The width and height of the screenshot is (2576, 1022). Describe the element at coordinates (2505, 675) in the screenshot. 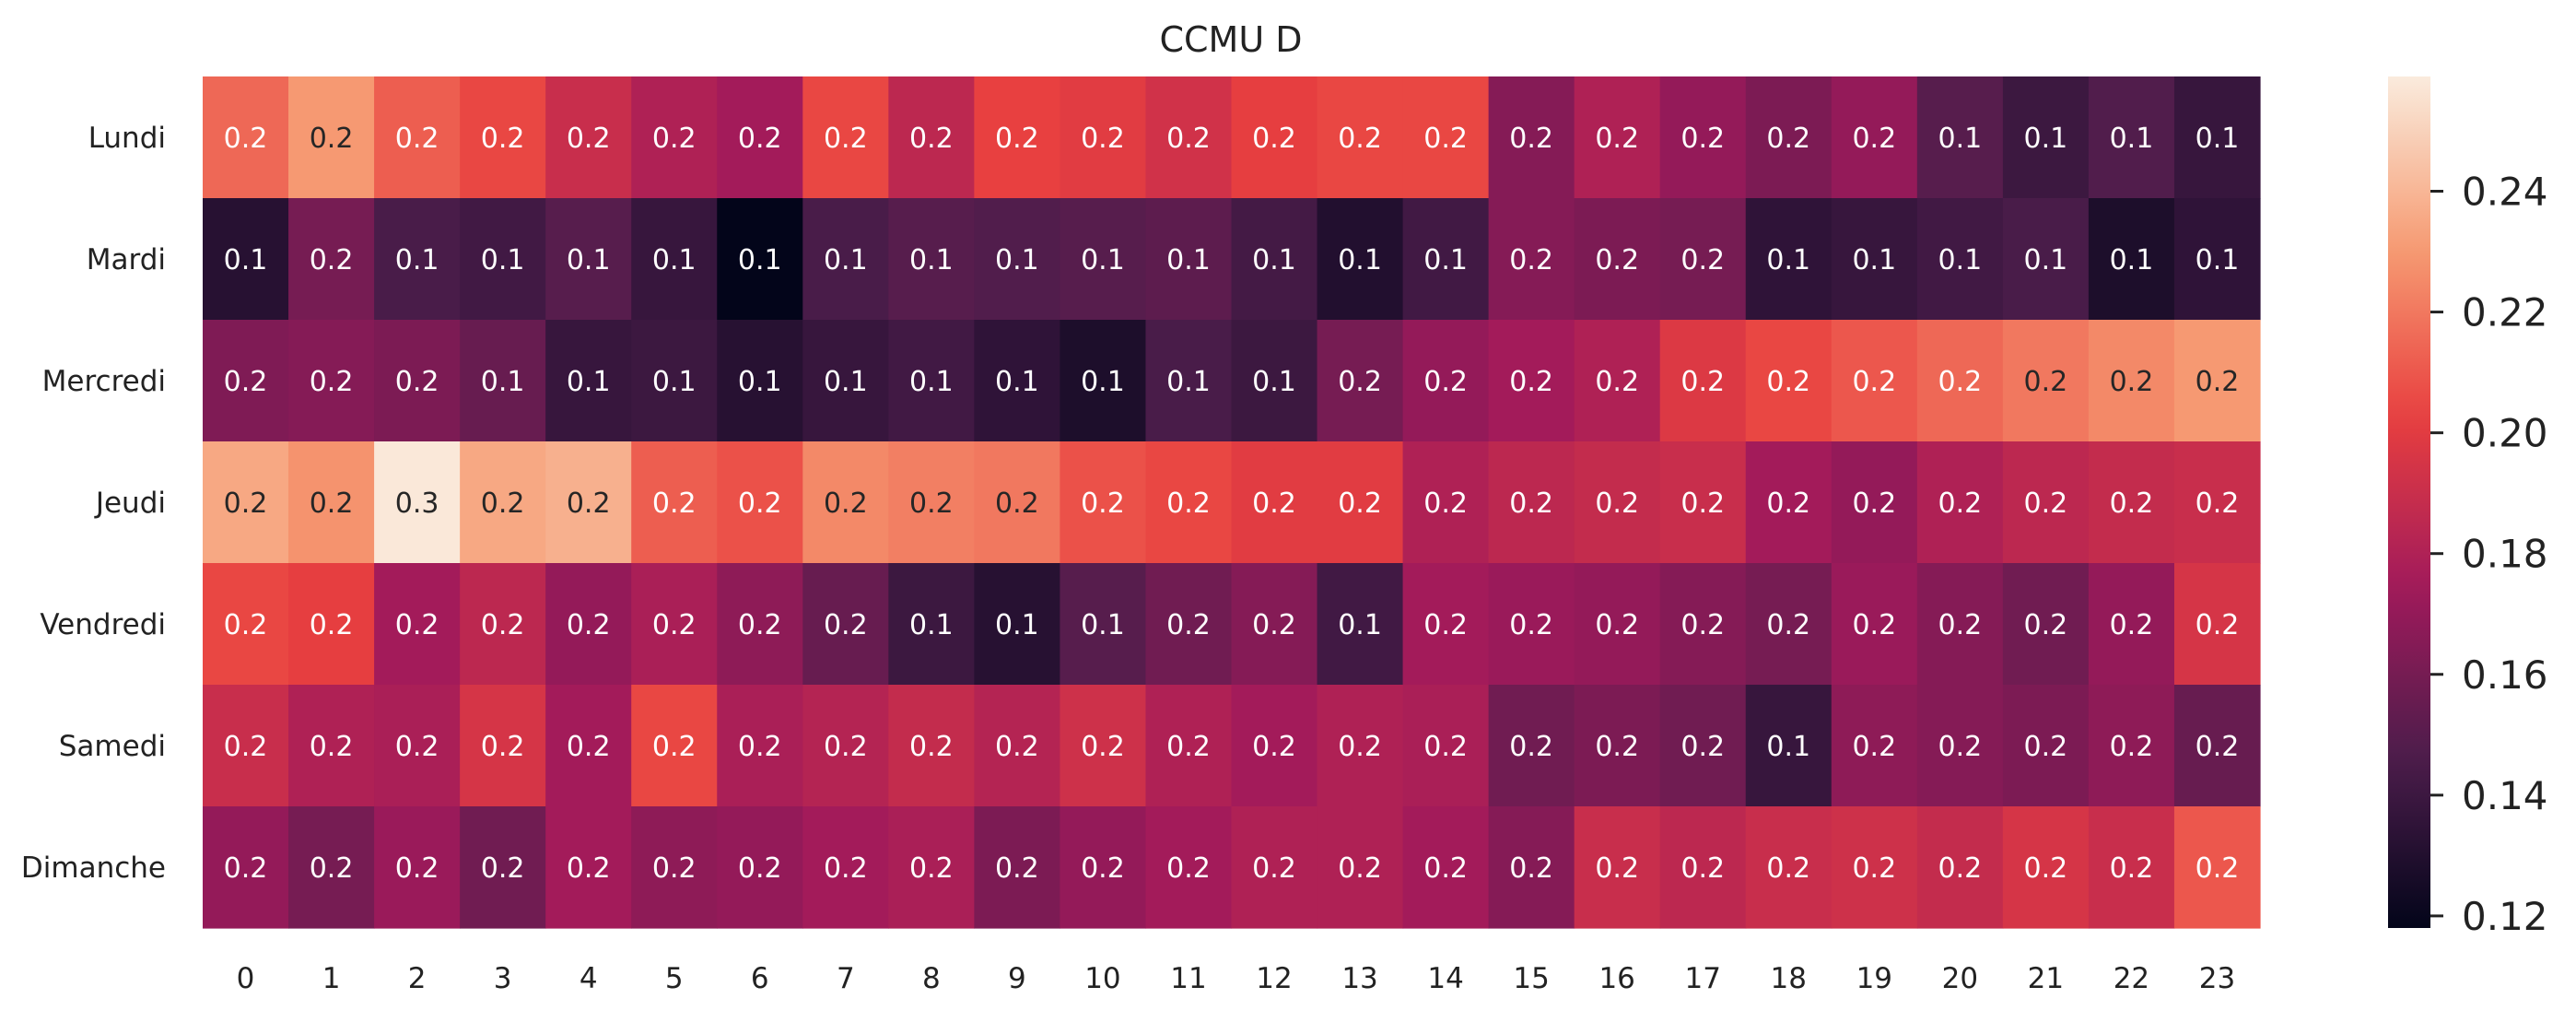

I see `colorbar-tick-label: 0.16` at that location.